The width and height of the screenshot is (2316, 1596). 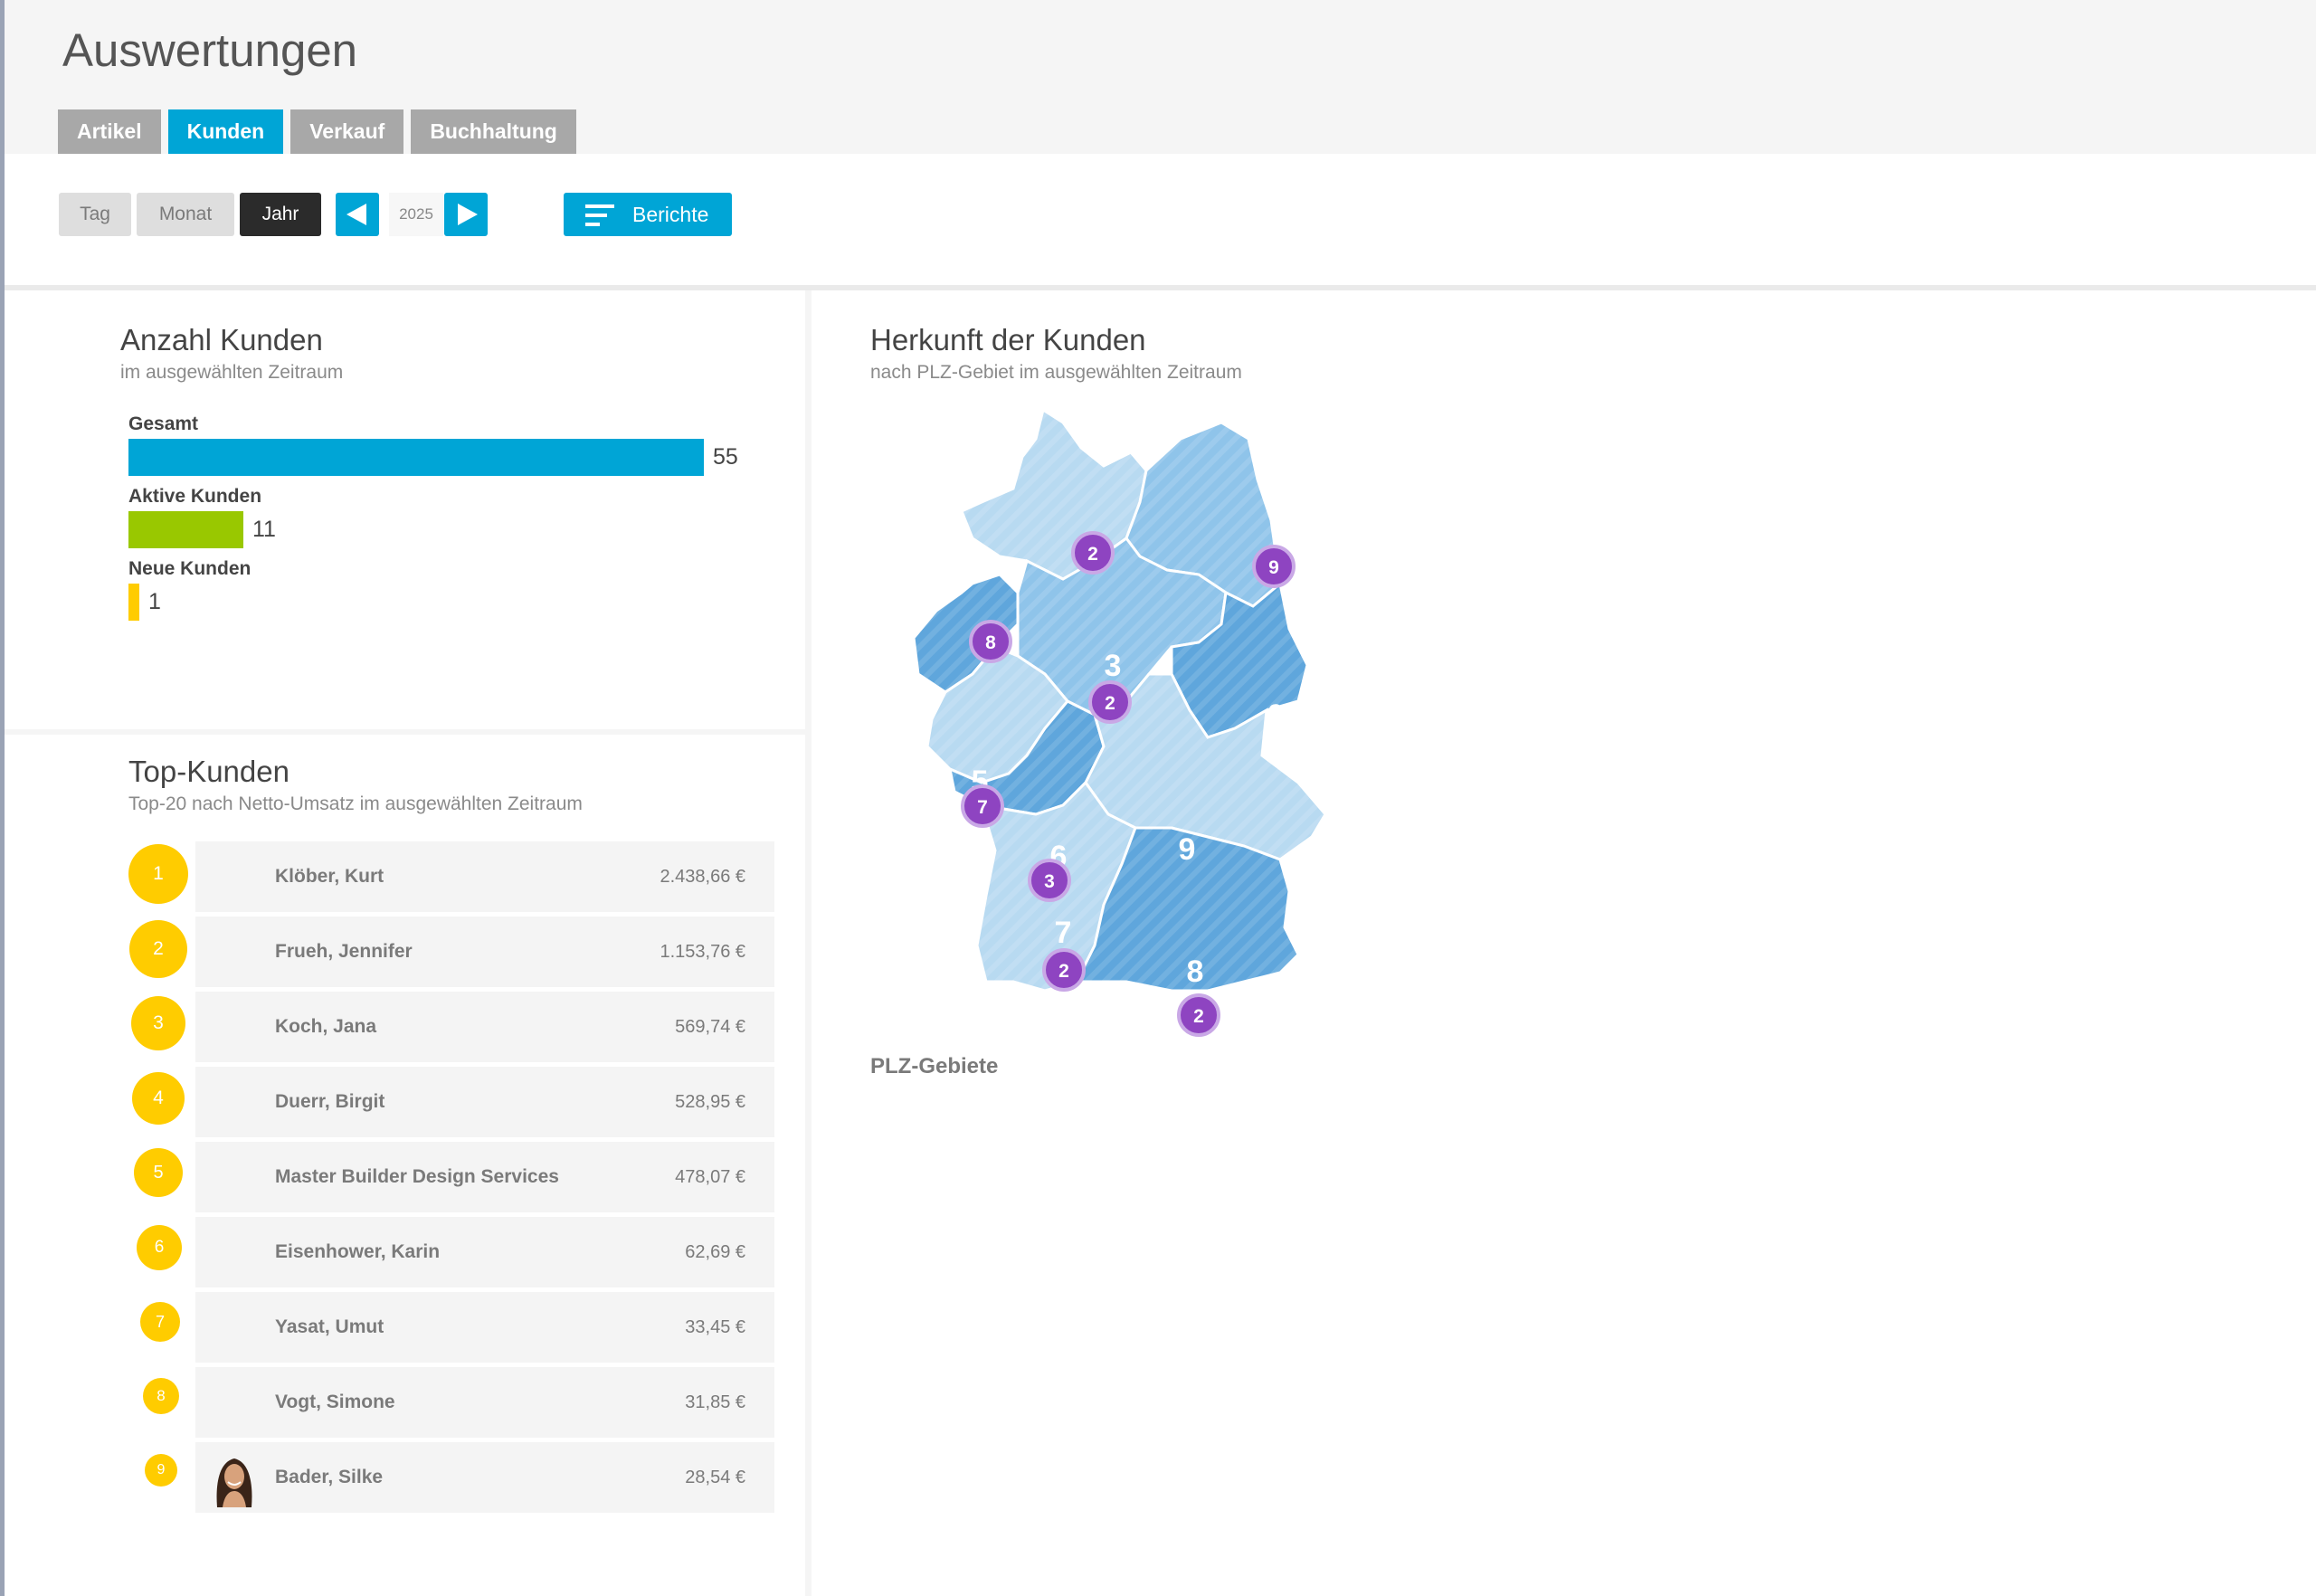 I want to click on customer-name: Bader, Silke, so click(x=329, y=1477).